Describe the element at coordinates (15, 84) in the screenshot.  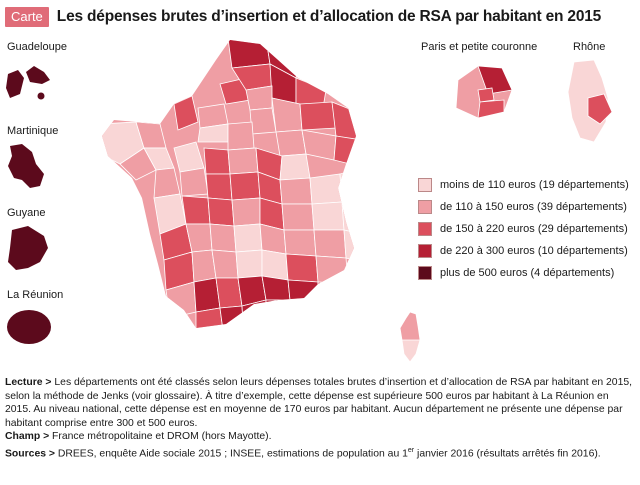
I see `guadeloupe-basse-terre` at that location.